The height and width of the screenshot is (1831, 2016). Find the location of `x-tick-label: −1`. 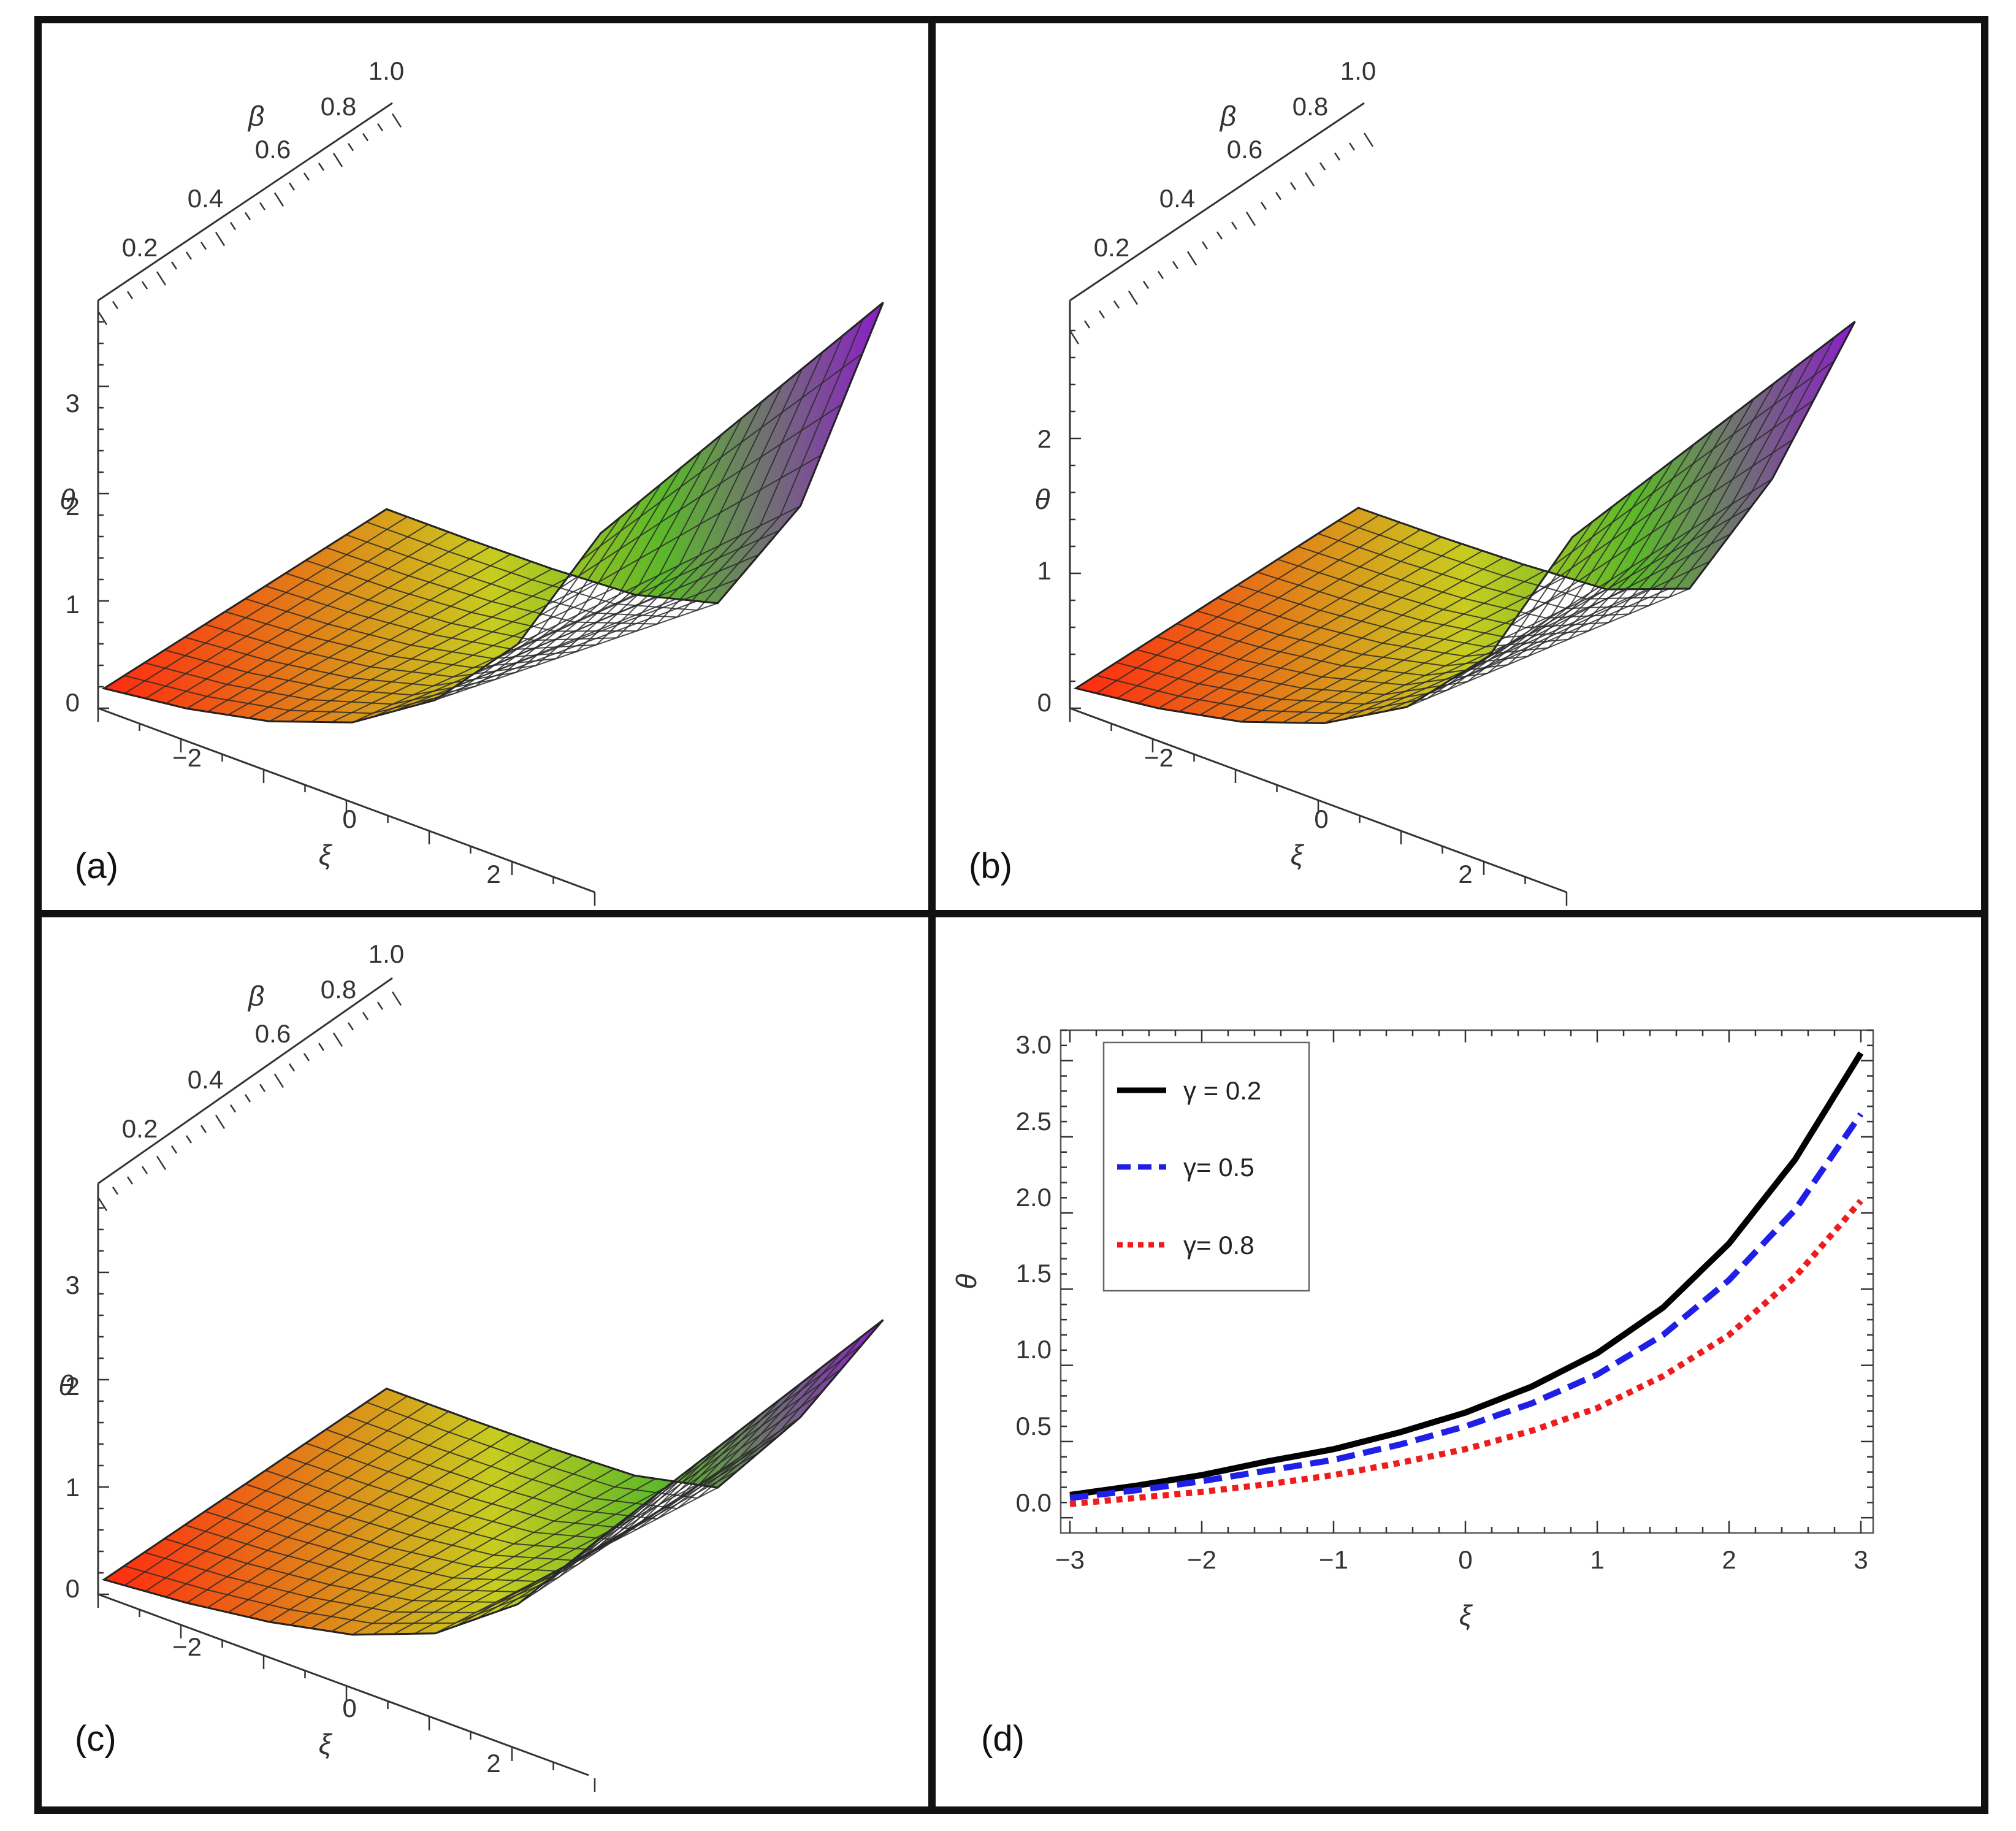

x-tick-label: −1 is located at coordinates (1333, 1559).